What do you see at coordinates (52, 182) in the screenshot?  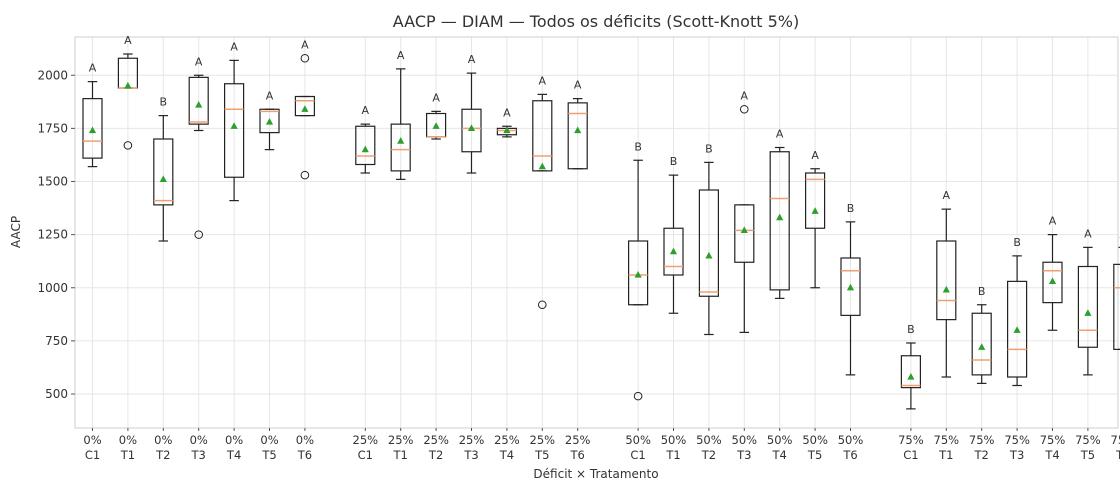 I see `y-tick-label: 1500` at bounding box center [52, 182].